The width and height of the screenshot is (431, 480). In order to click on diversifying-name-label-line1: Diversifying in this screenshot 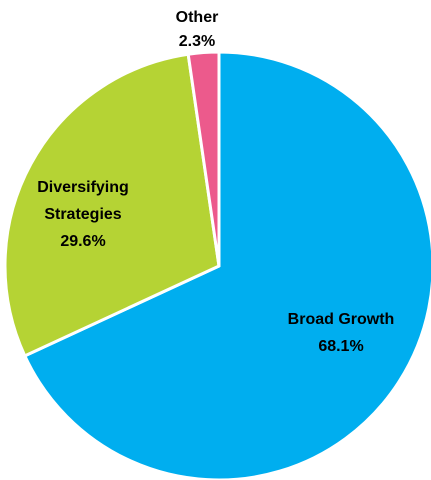, I will do `click(83, 187)`.